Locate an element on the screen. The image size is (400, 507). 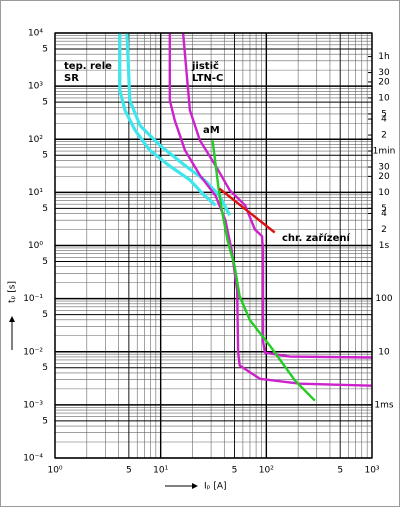
y-axis-label: tₚ [s] is located at coordinates (13, 292).